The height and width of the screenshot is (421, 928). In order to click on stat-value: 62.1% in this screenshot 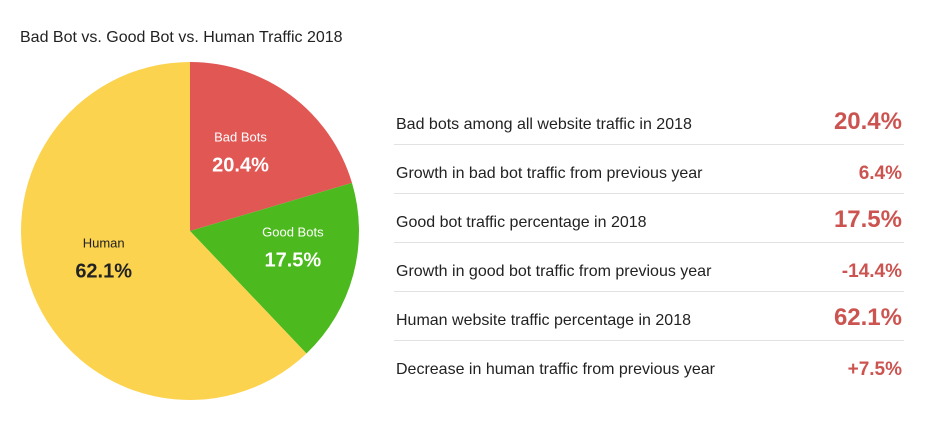, I will do `click(867, 317)`.